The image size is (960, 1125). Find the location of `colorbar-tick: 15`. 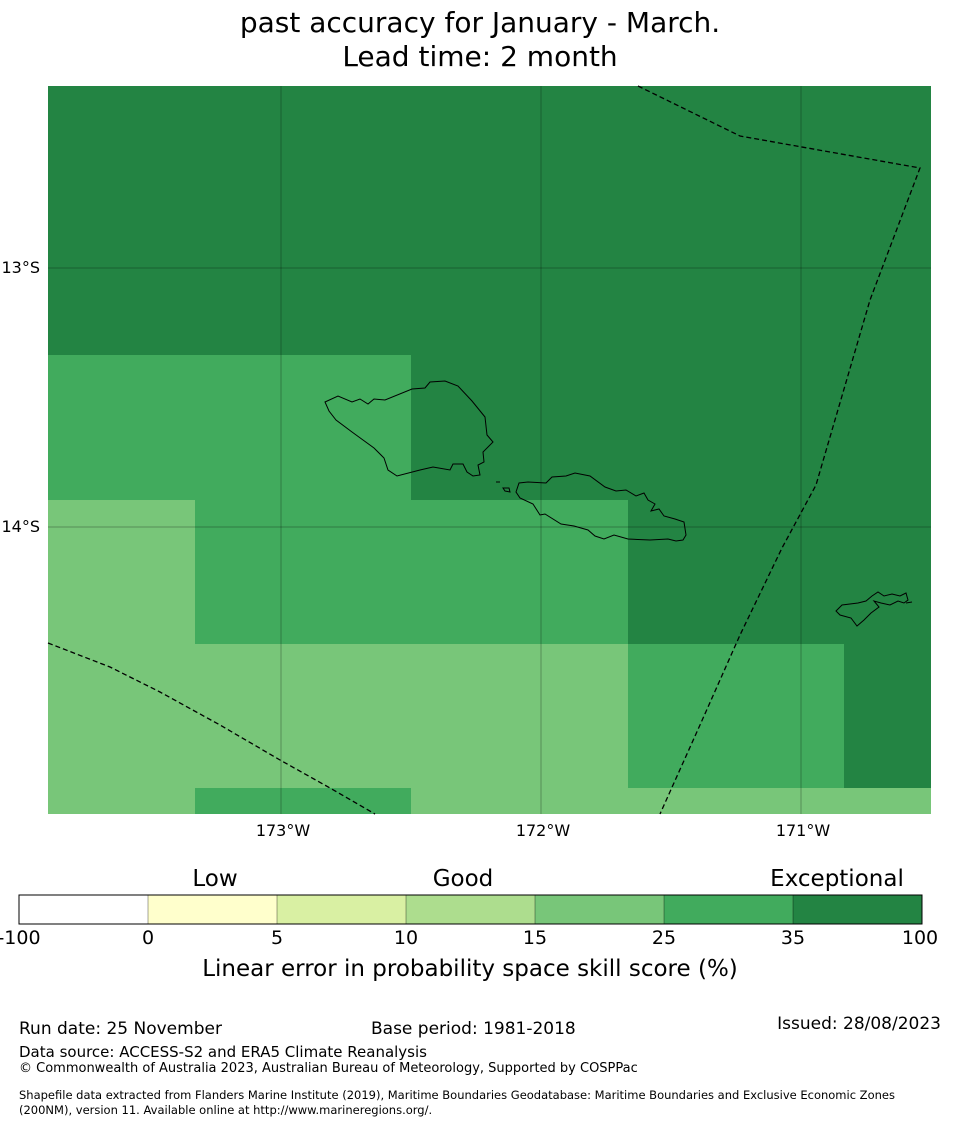

colorbar-tick: 15 is located at coordinates (535, 938).